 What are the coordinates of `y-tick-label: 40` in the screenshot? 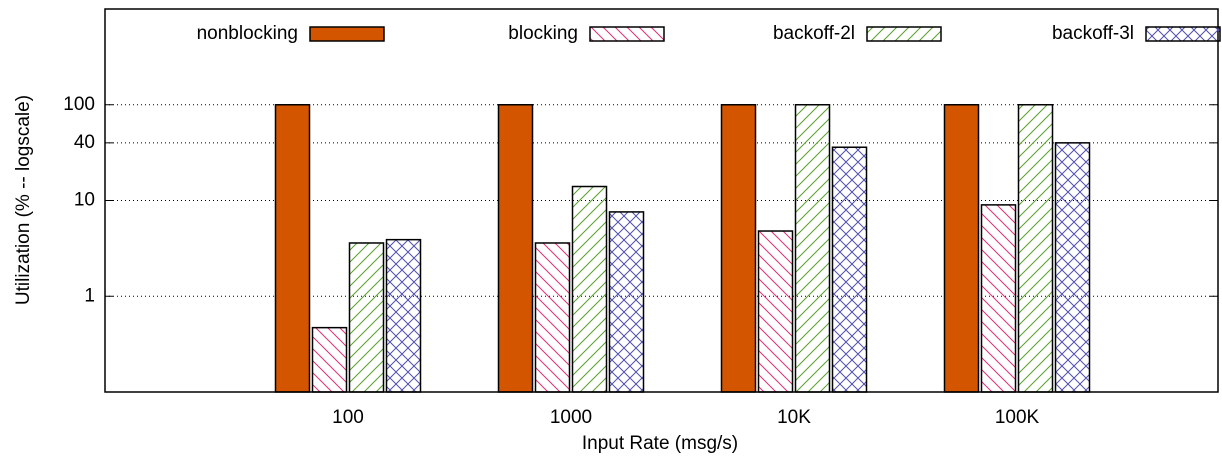 It's located at (84, 142).